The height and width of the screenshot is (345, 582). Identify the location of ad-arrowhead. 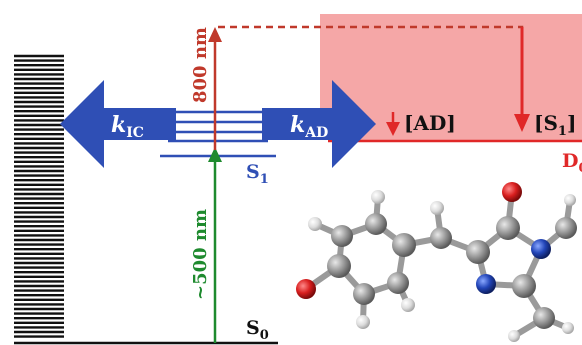
(393, 129).